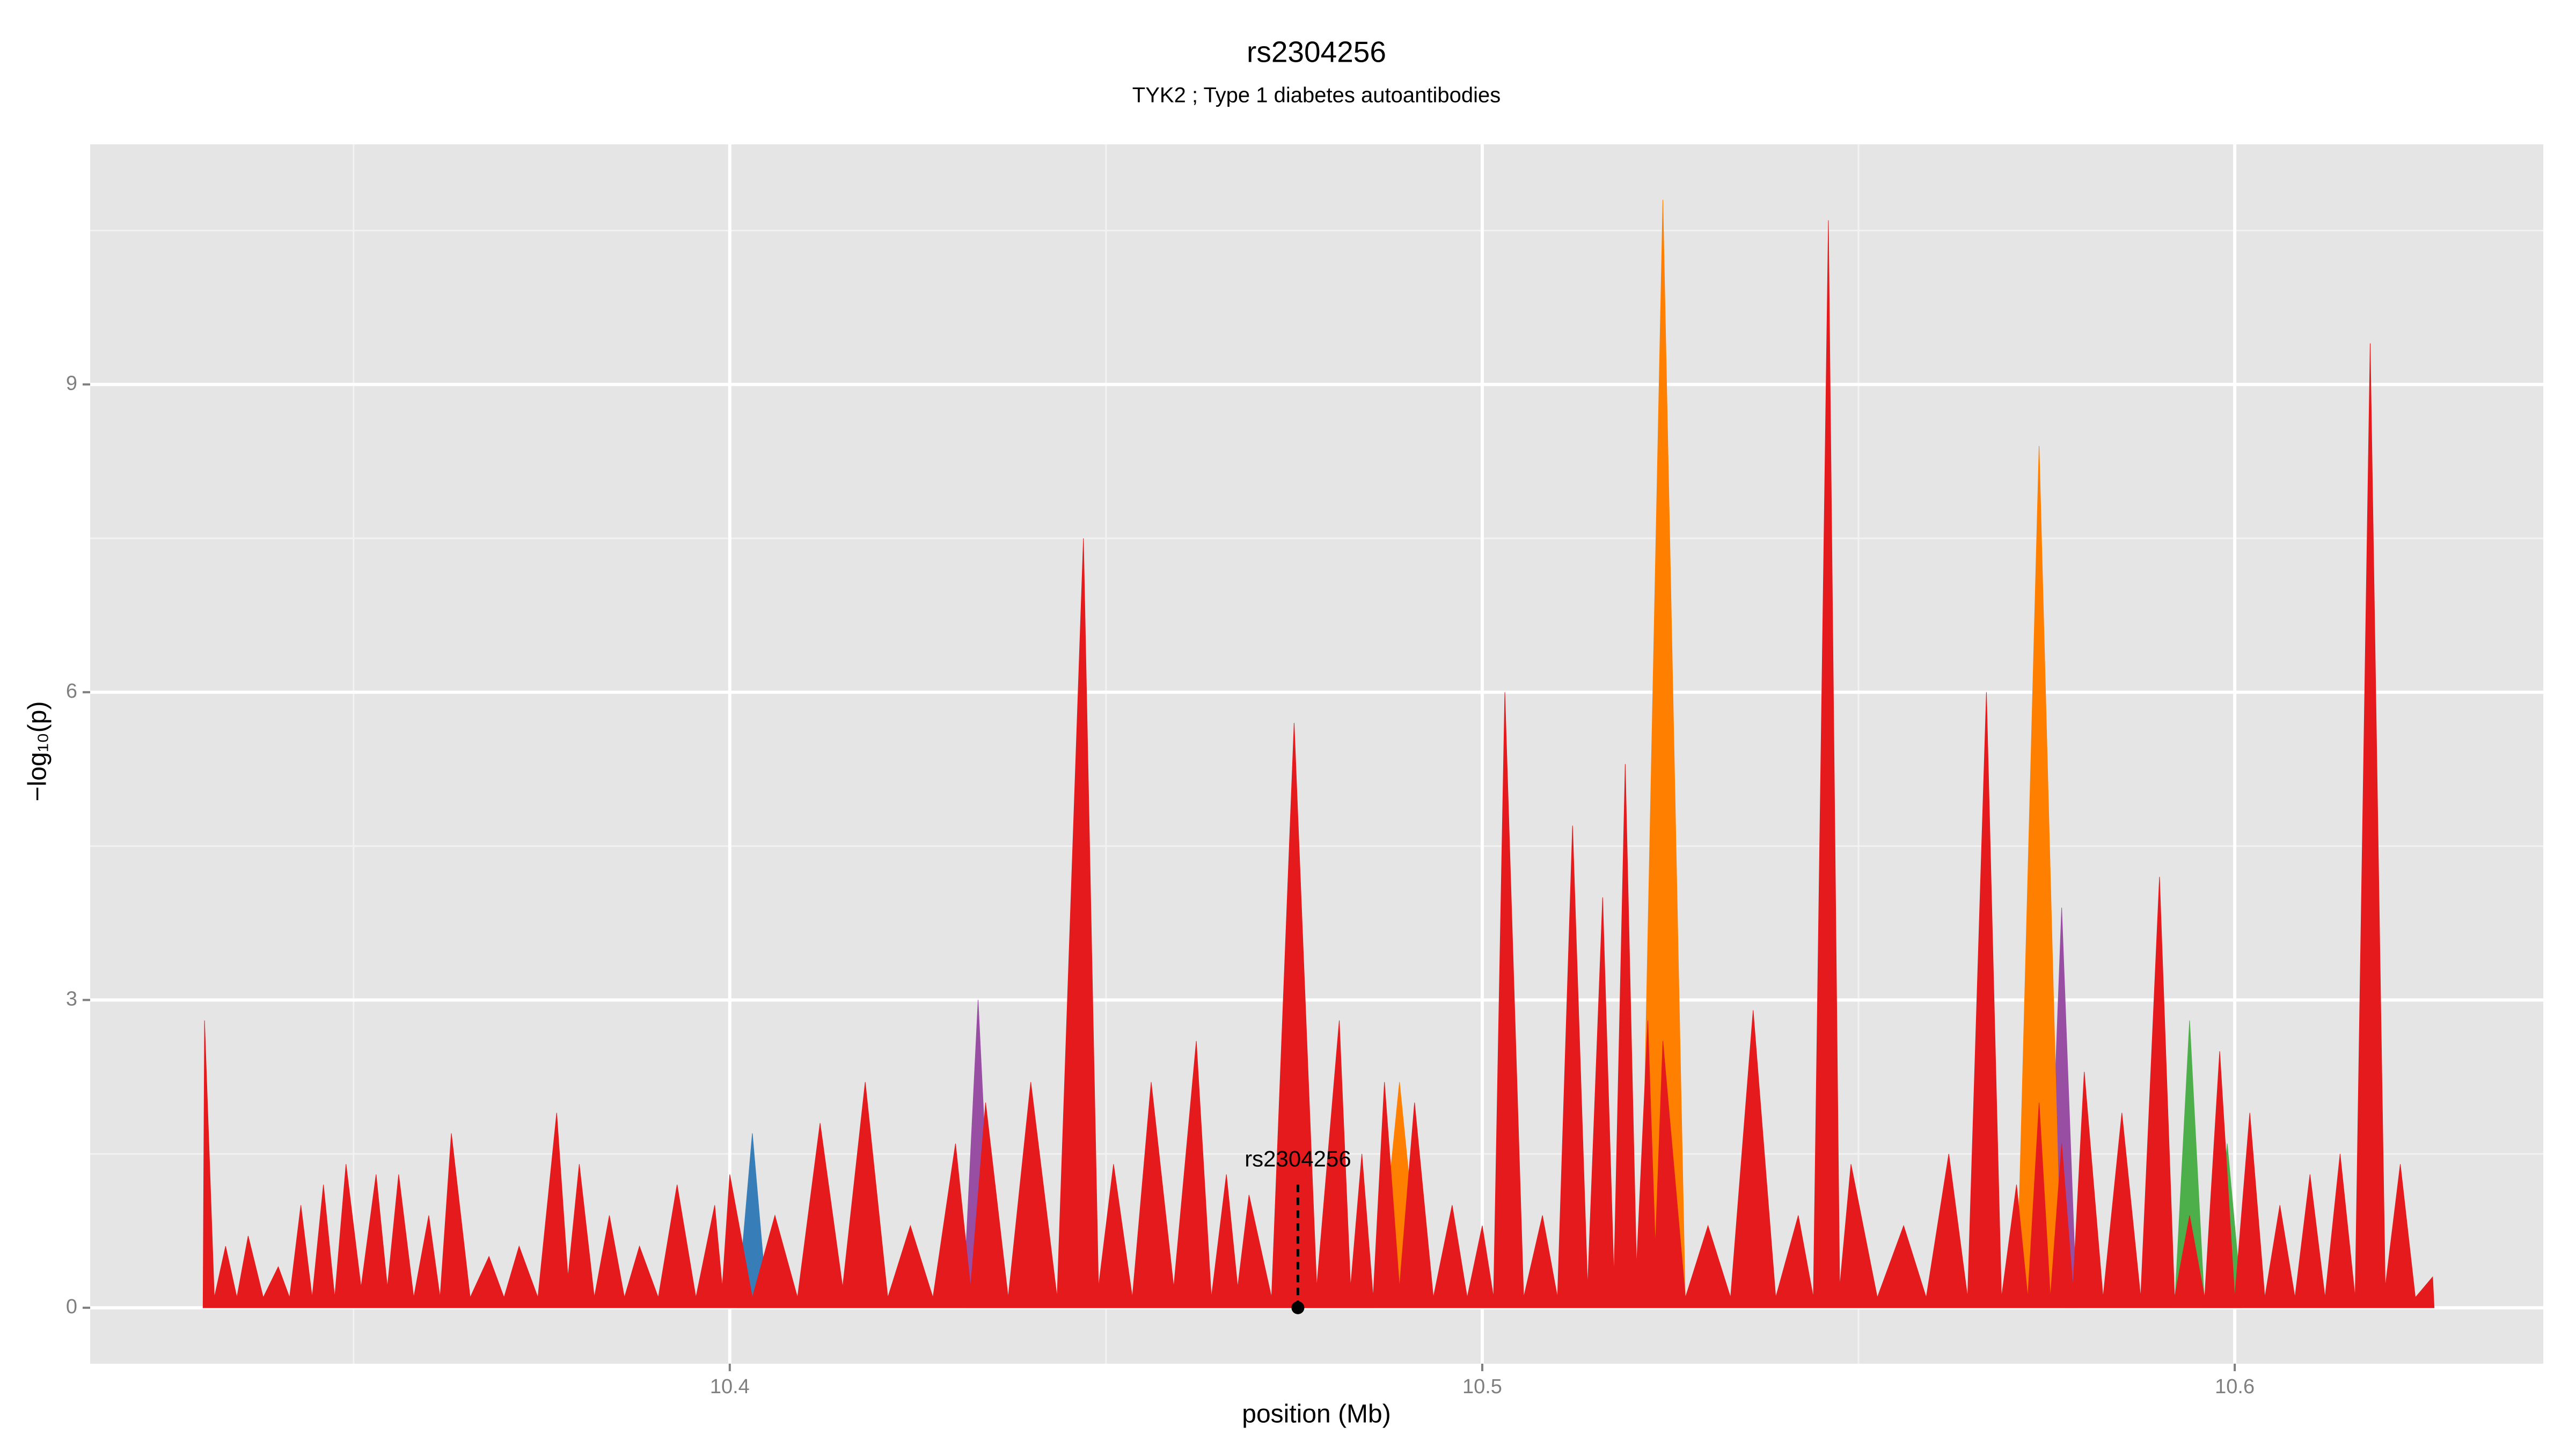  Describe the element at coordinates (71, 998) in the screenshot. I see `y-tick-label: 3` at that location.